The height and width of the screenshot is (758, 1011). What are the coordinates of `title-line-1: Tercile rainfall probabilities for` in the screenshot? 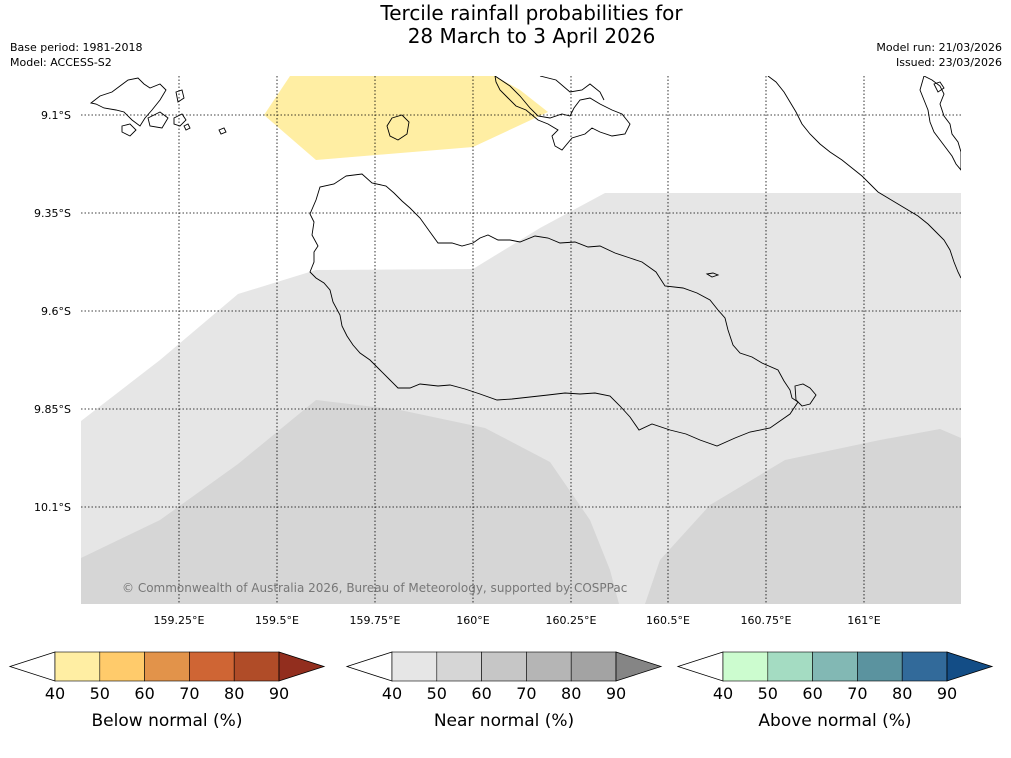 It's located at (531, 13).